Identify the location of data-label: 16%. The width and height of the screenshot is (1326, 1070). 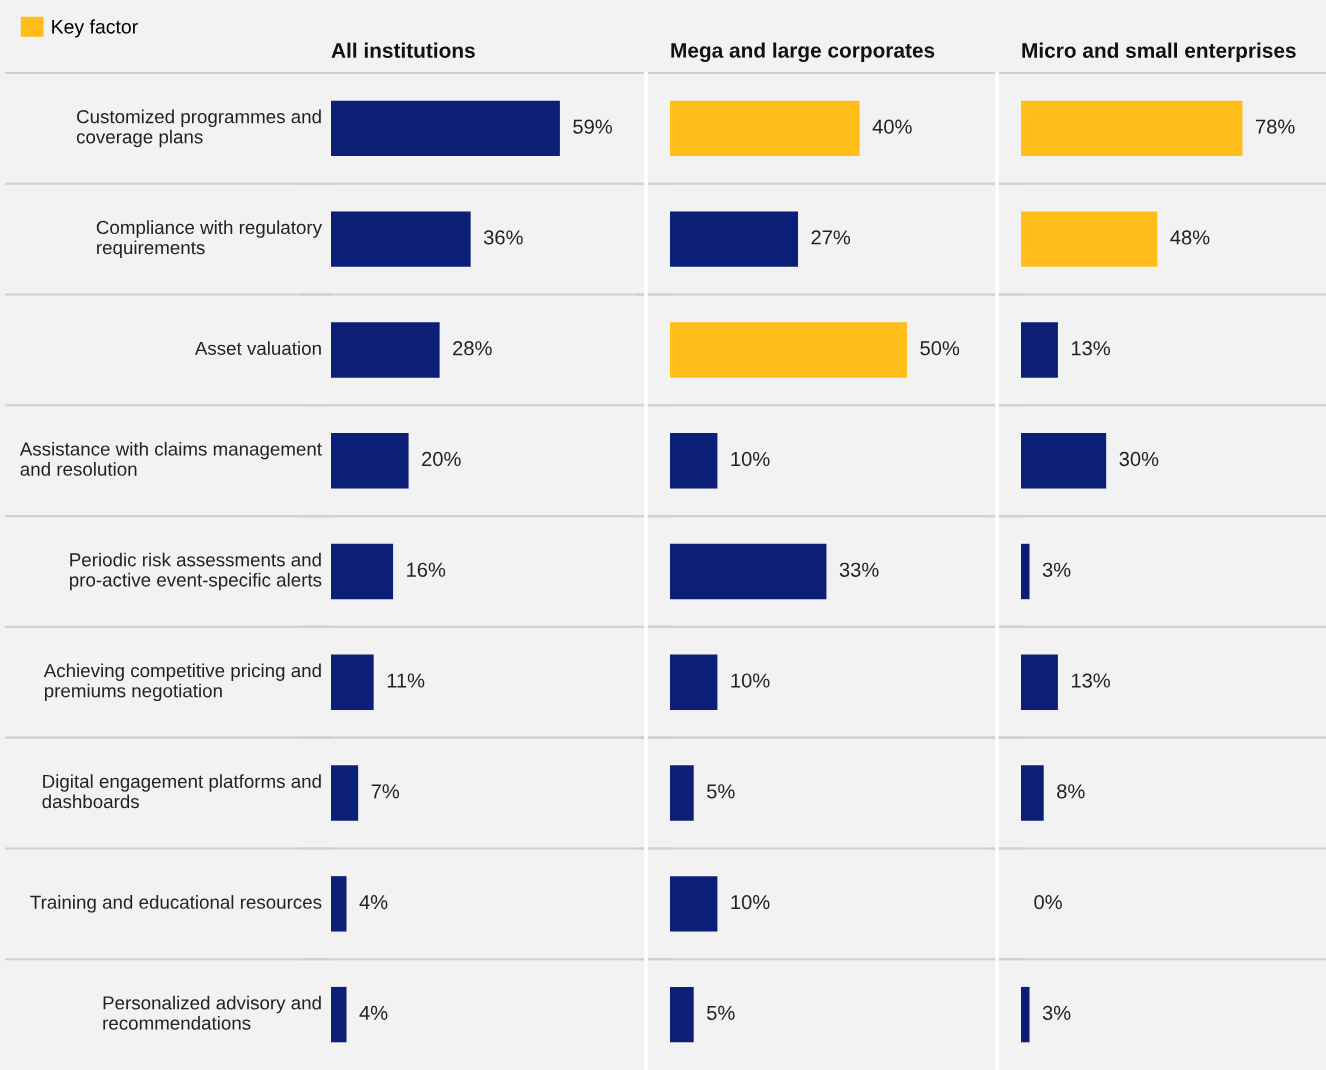
(426, 569).